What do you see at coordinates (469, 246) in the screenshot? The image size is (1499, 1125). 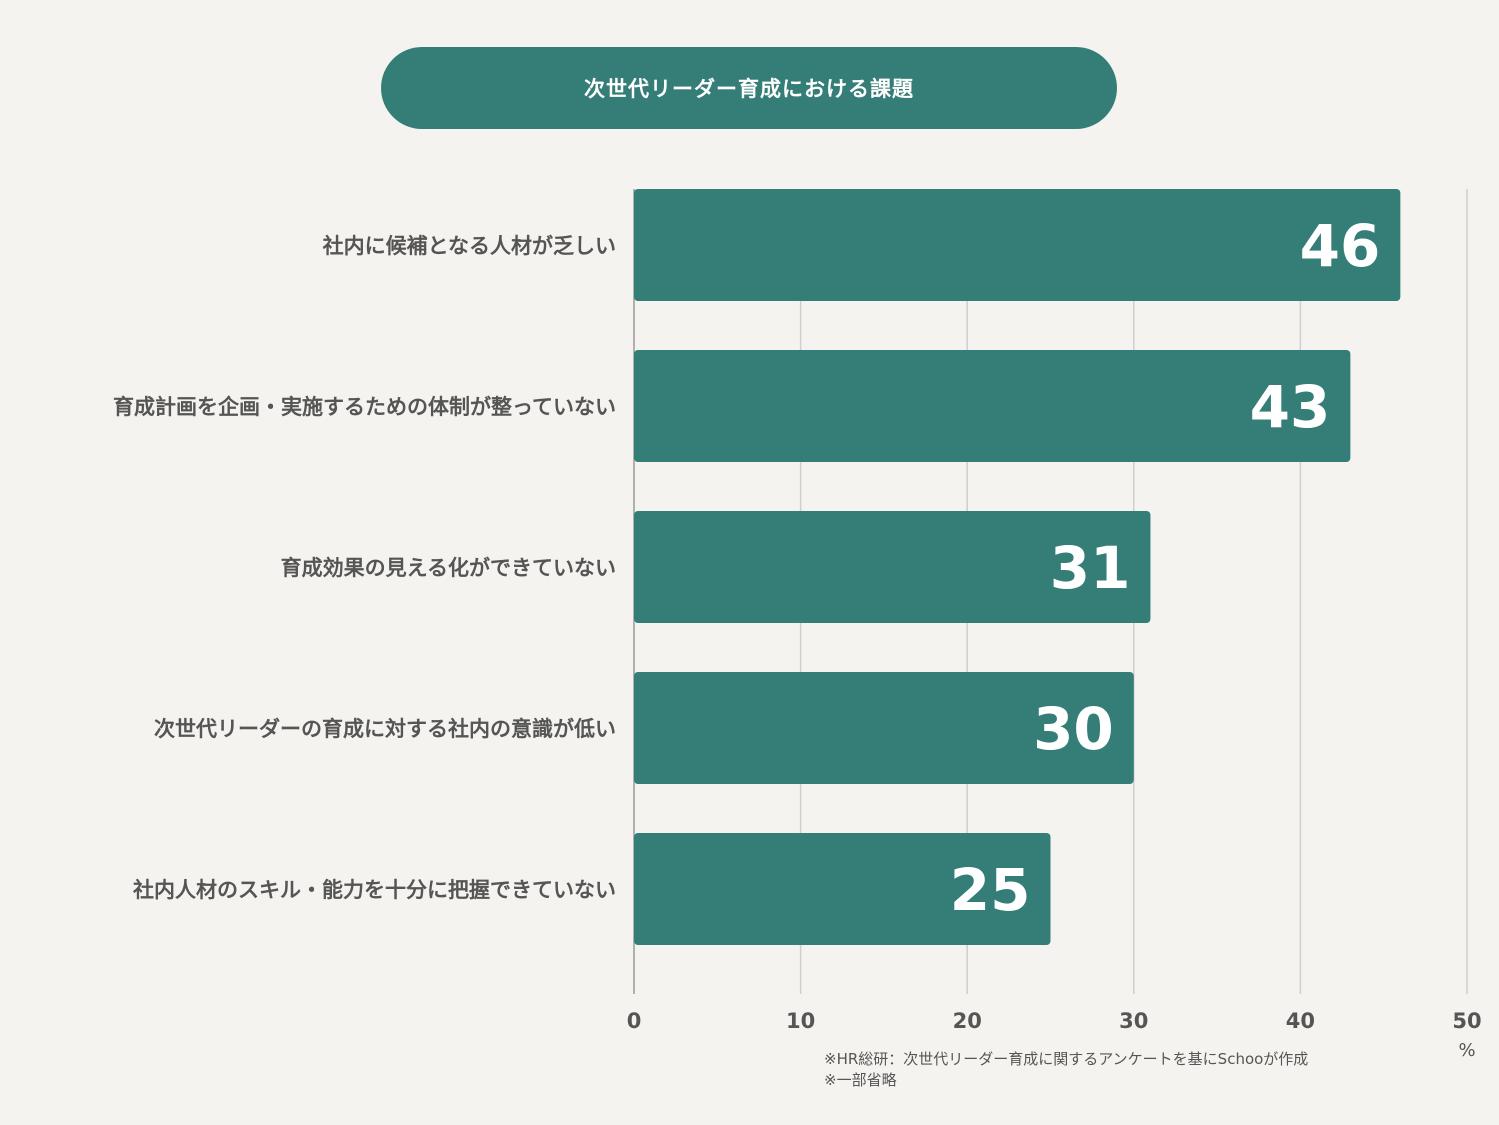 I see `category-label: 社内に候補となる人材が乏しい` at bounding box center [469, 246].